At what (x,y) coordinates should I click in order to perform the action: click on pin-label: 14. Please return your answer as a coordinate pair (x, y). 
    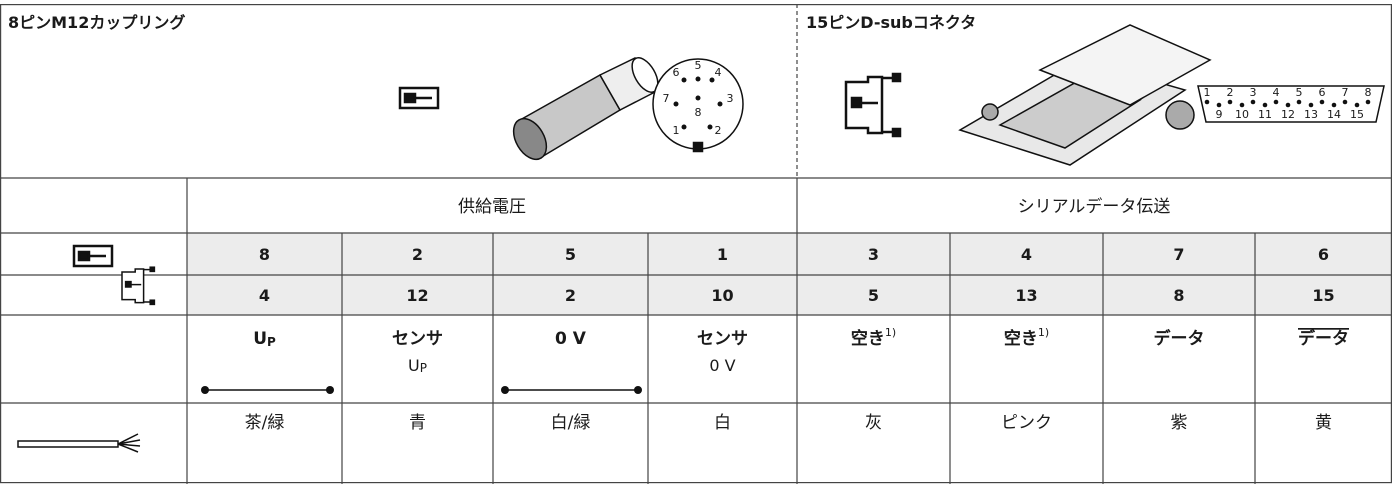
    Looking at the image, I should click on (1334, 114).